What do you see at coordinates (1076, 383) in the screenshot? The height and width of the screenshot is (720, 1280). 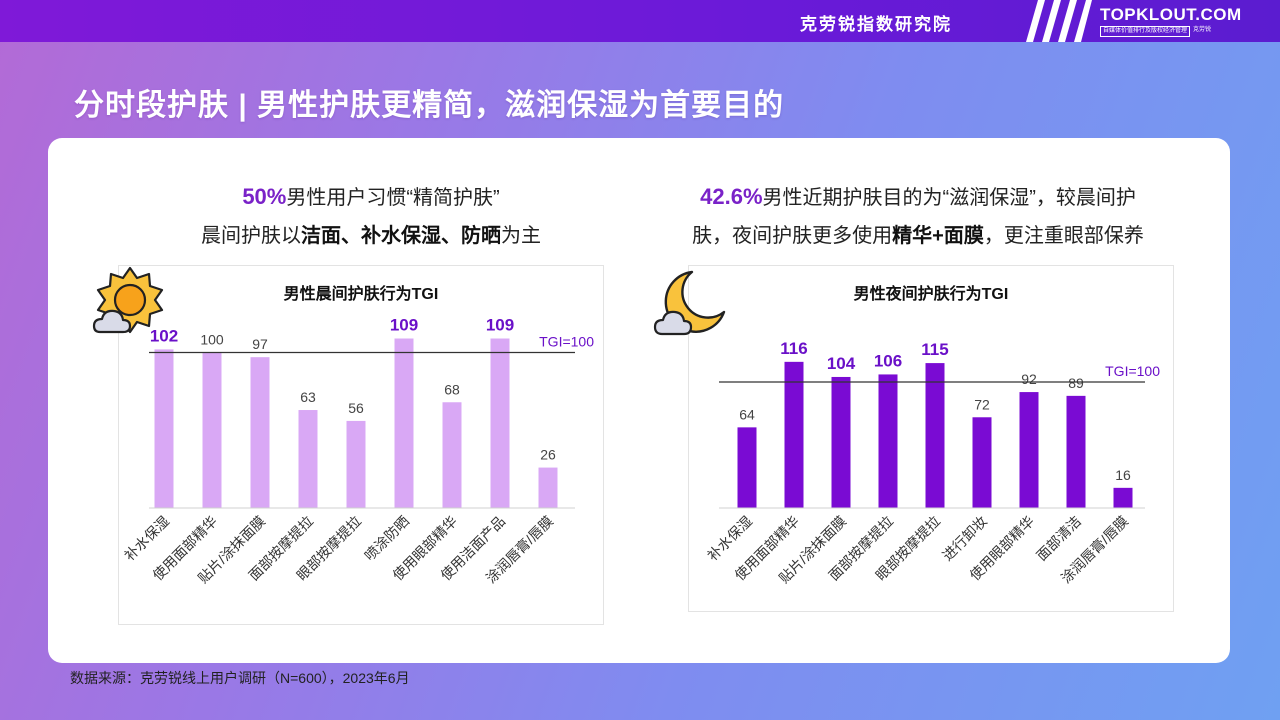 I see `night-value-label-7: 89` at bounding box center [1076, 383].